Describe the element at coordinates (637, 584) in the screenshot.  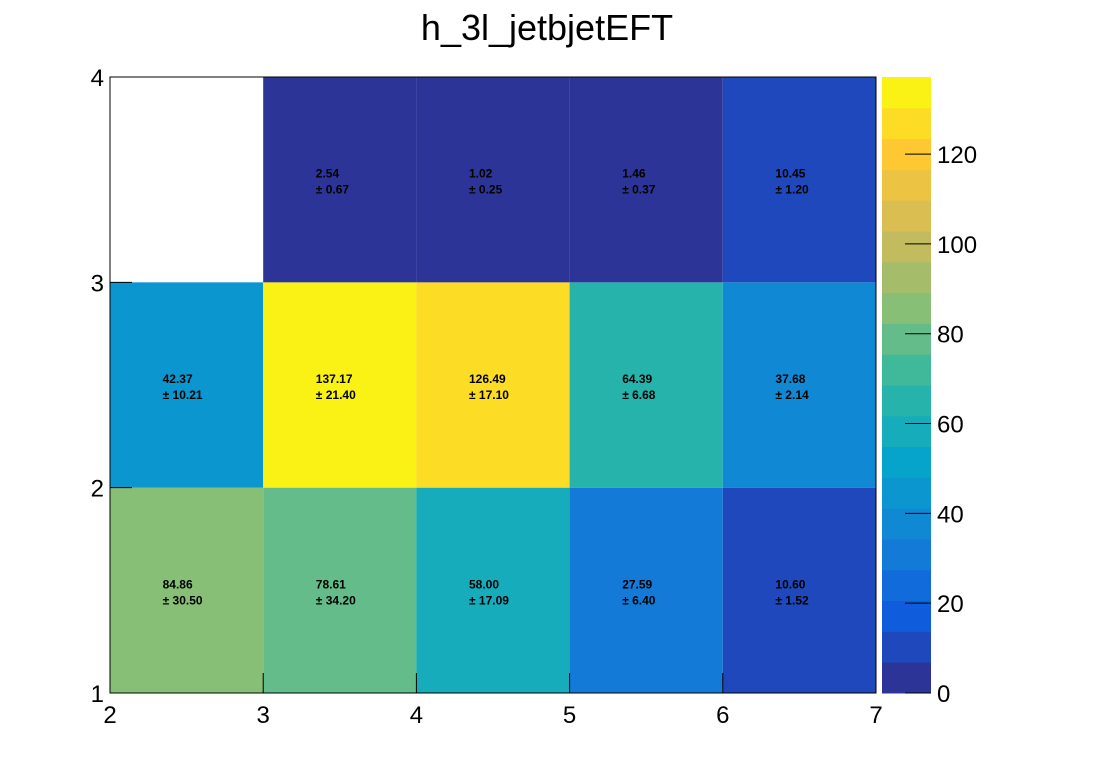
I see `cell-value-label: 27.59` at that location.